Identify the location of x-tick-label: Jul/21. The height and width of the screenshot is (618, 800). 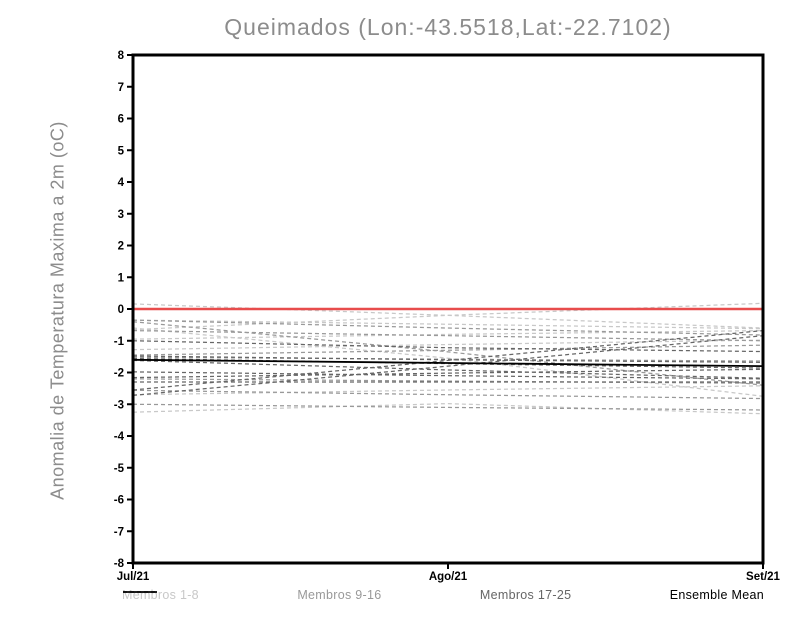
(133, 577).